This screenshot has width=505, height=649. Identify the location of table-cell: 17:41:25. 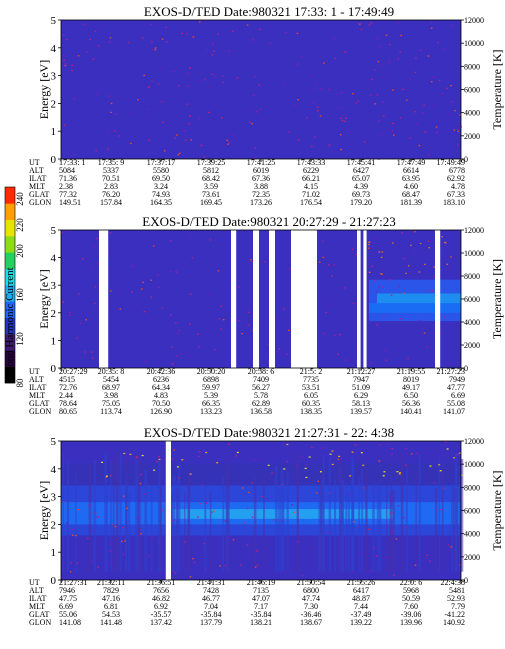
(261, 162).